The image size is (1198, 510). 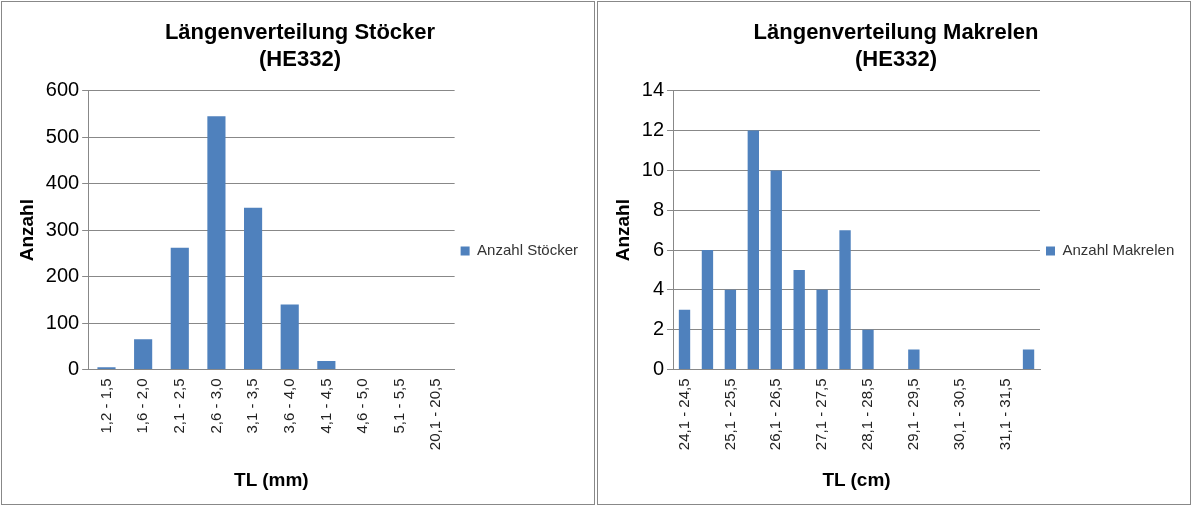 I want to click on x-tick-label: 3,1 - 3,5, so click(x=252, y=406).